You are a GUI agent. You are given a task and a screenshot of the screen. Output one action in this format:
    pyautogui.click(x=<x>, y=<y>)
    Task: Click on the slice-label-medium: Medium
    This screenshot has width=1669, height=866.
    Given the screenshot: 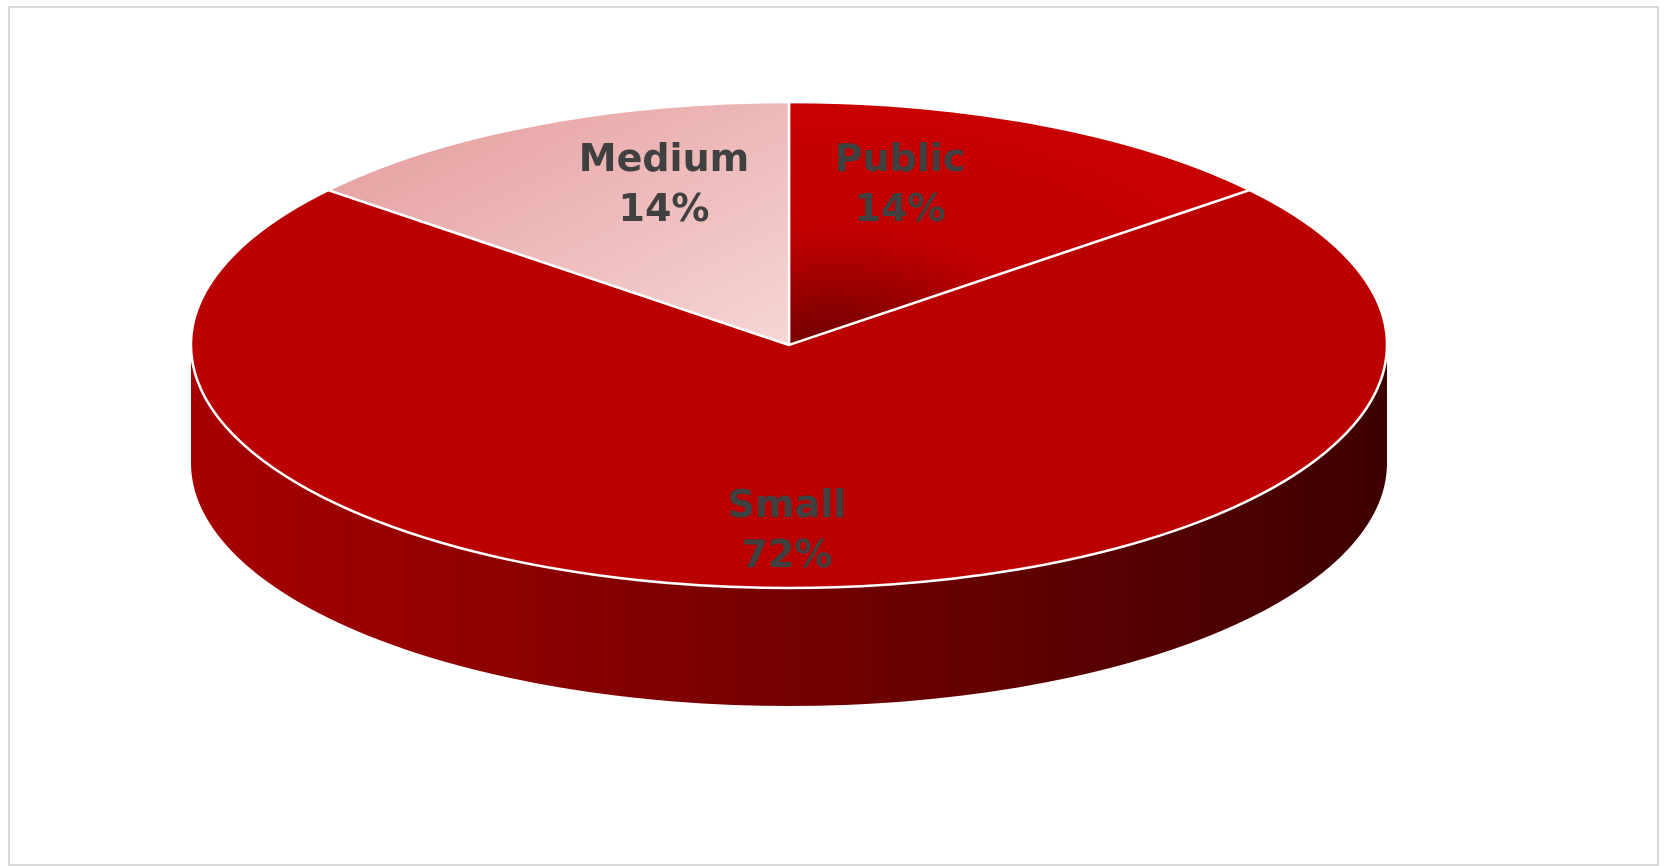 What is the action you would take?
    pyautogui.click(x=664, y=158)
    